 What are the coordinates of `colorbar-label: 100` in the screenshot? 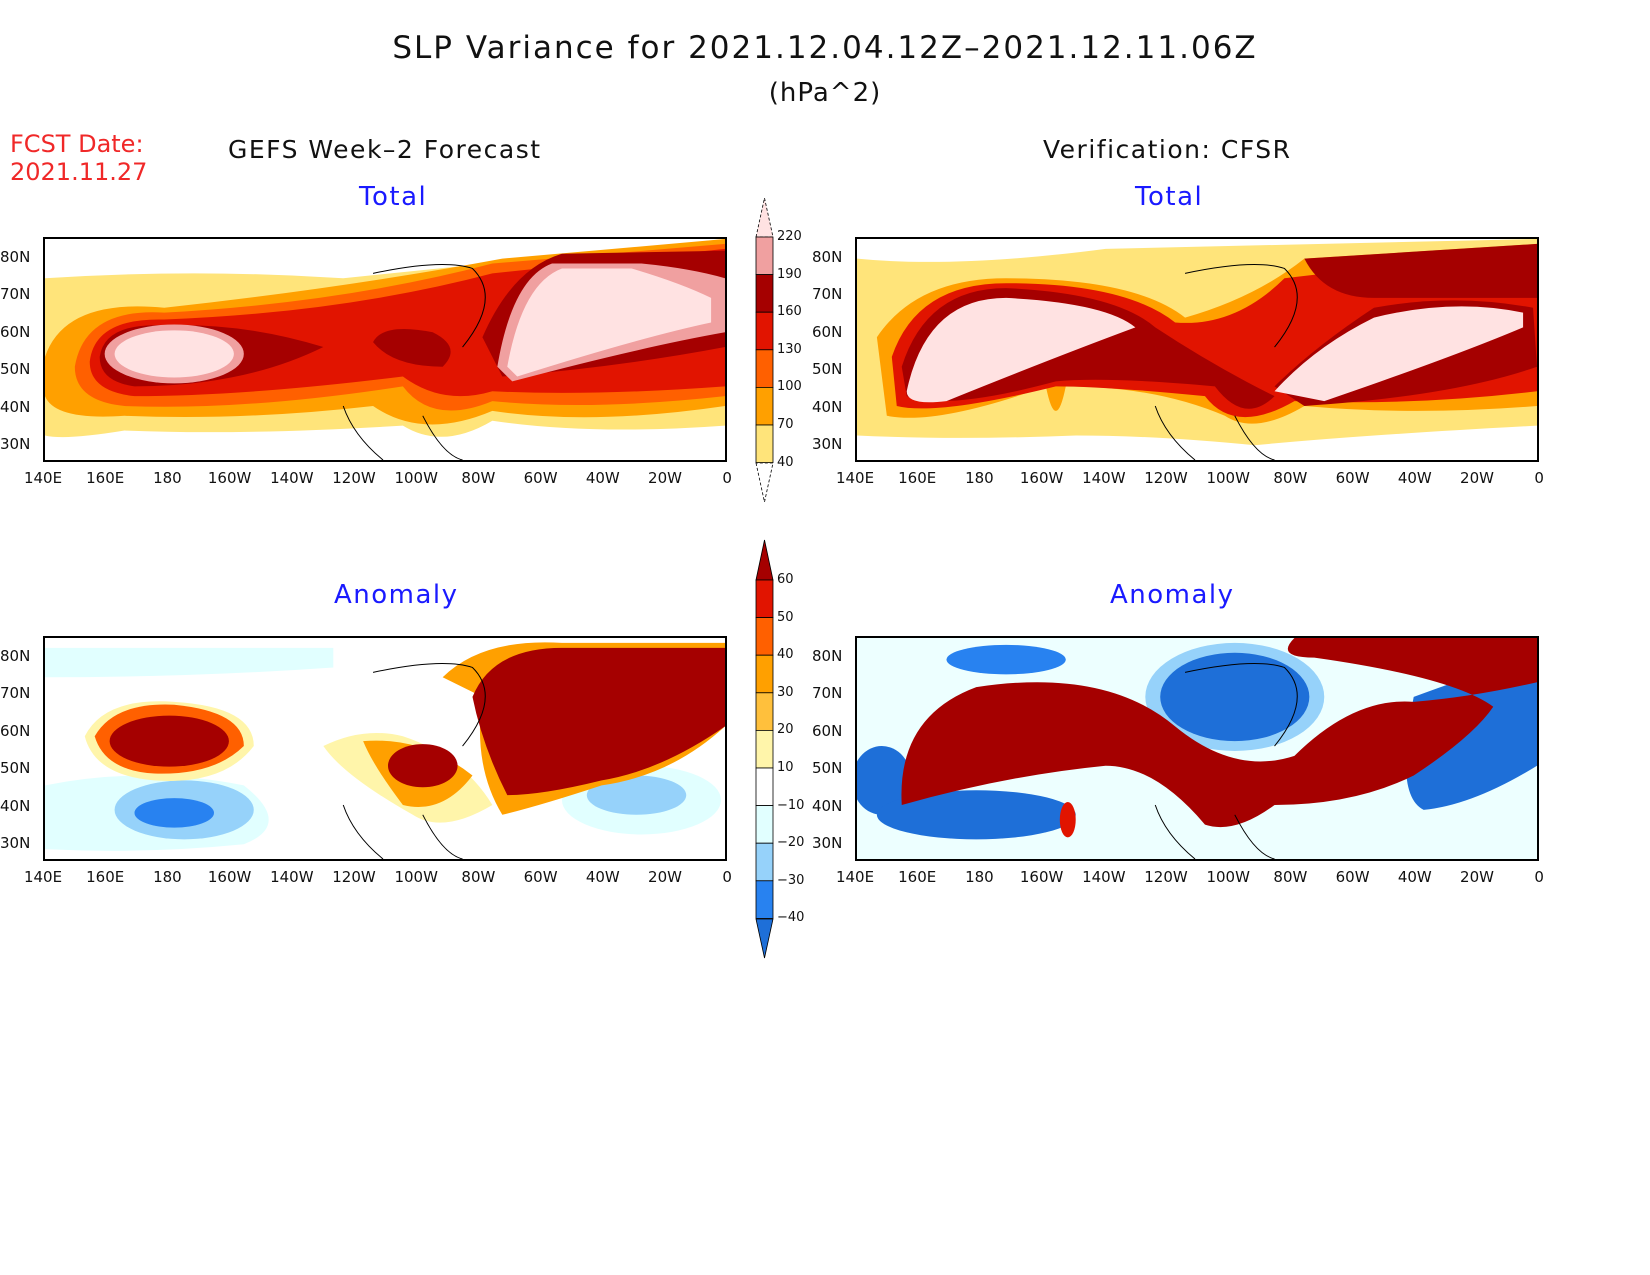 It's located at (789, 387).